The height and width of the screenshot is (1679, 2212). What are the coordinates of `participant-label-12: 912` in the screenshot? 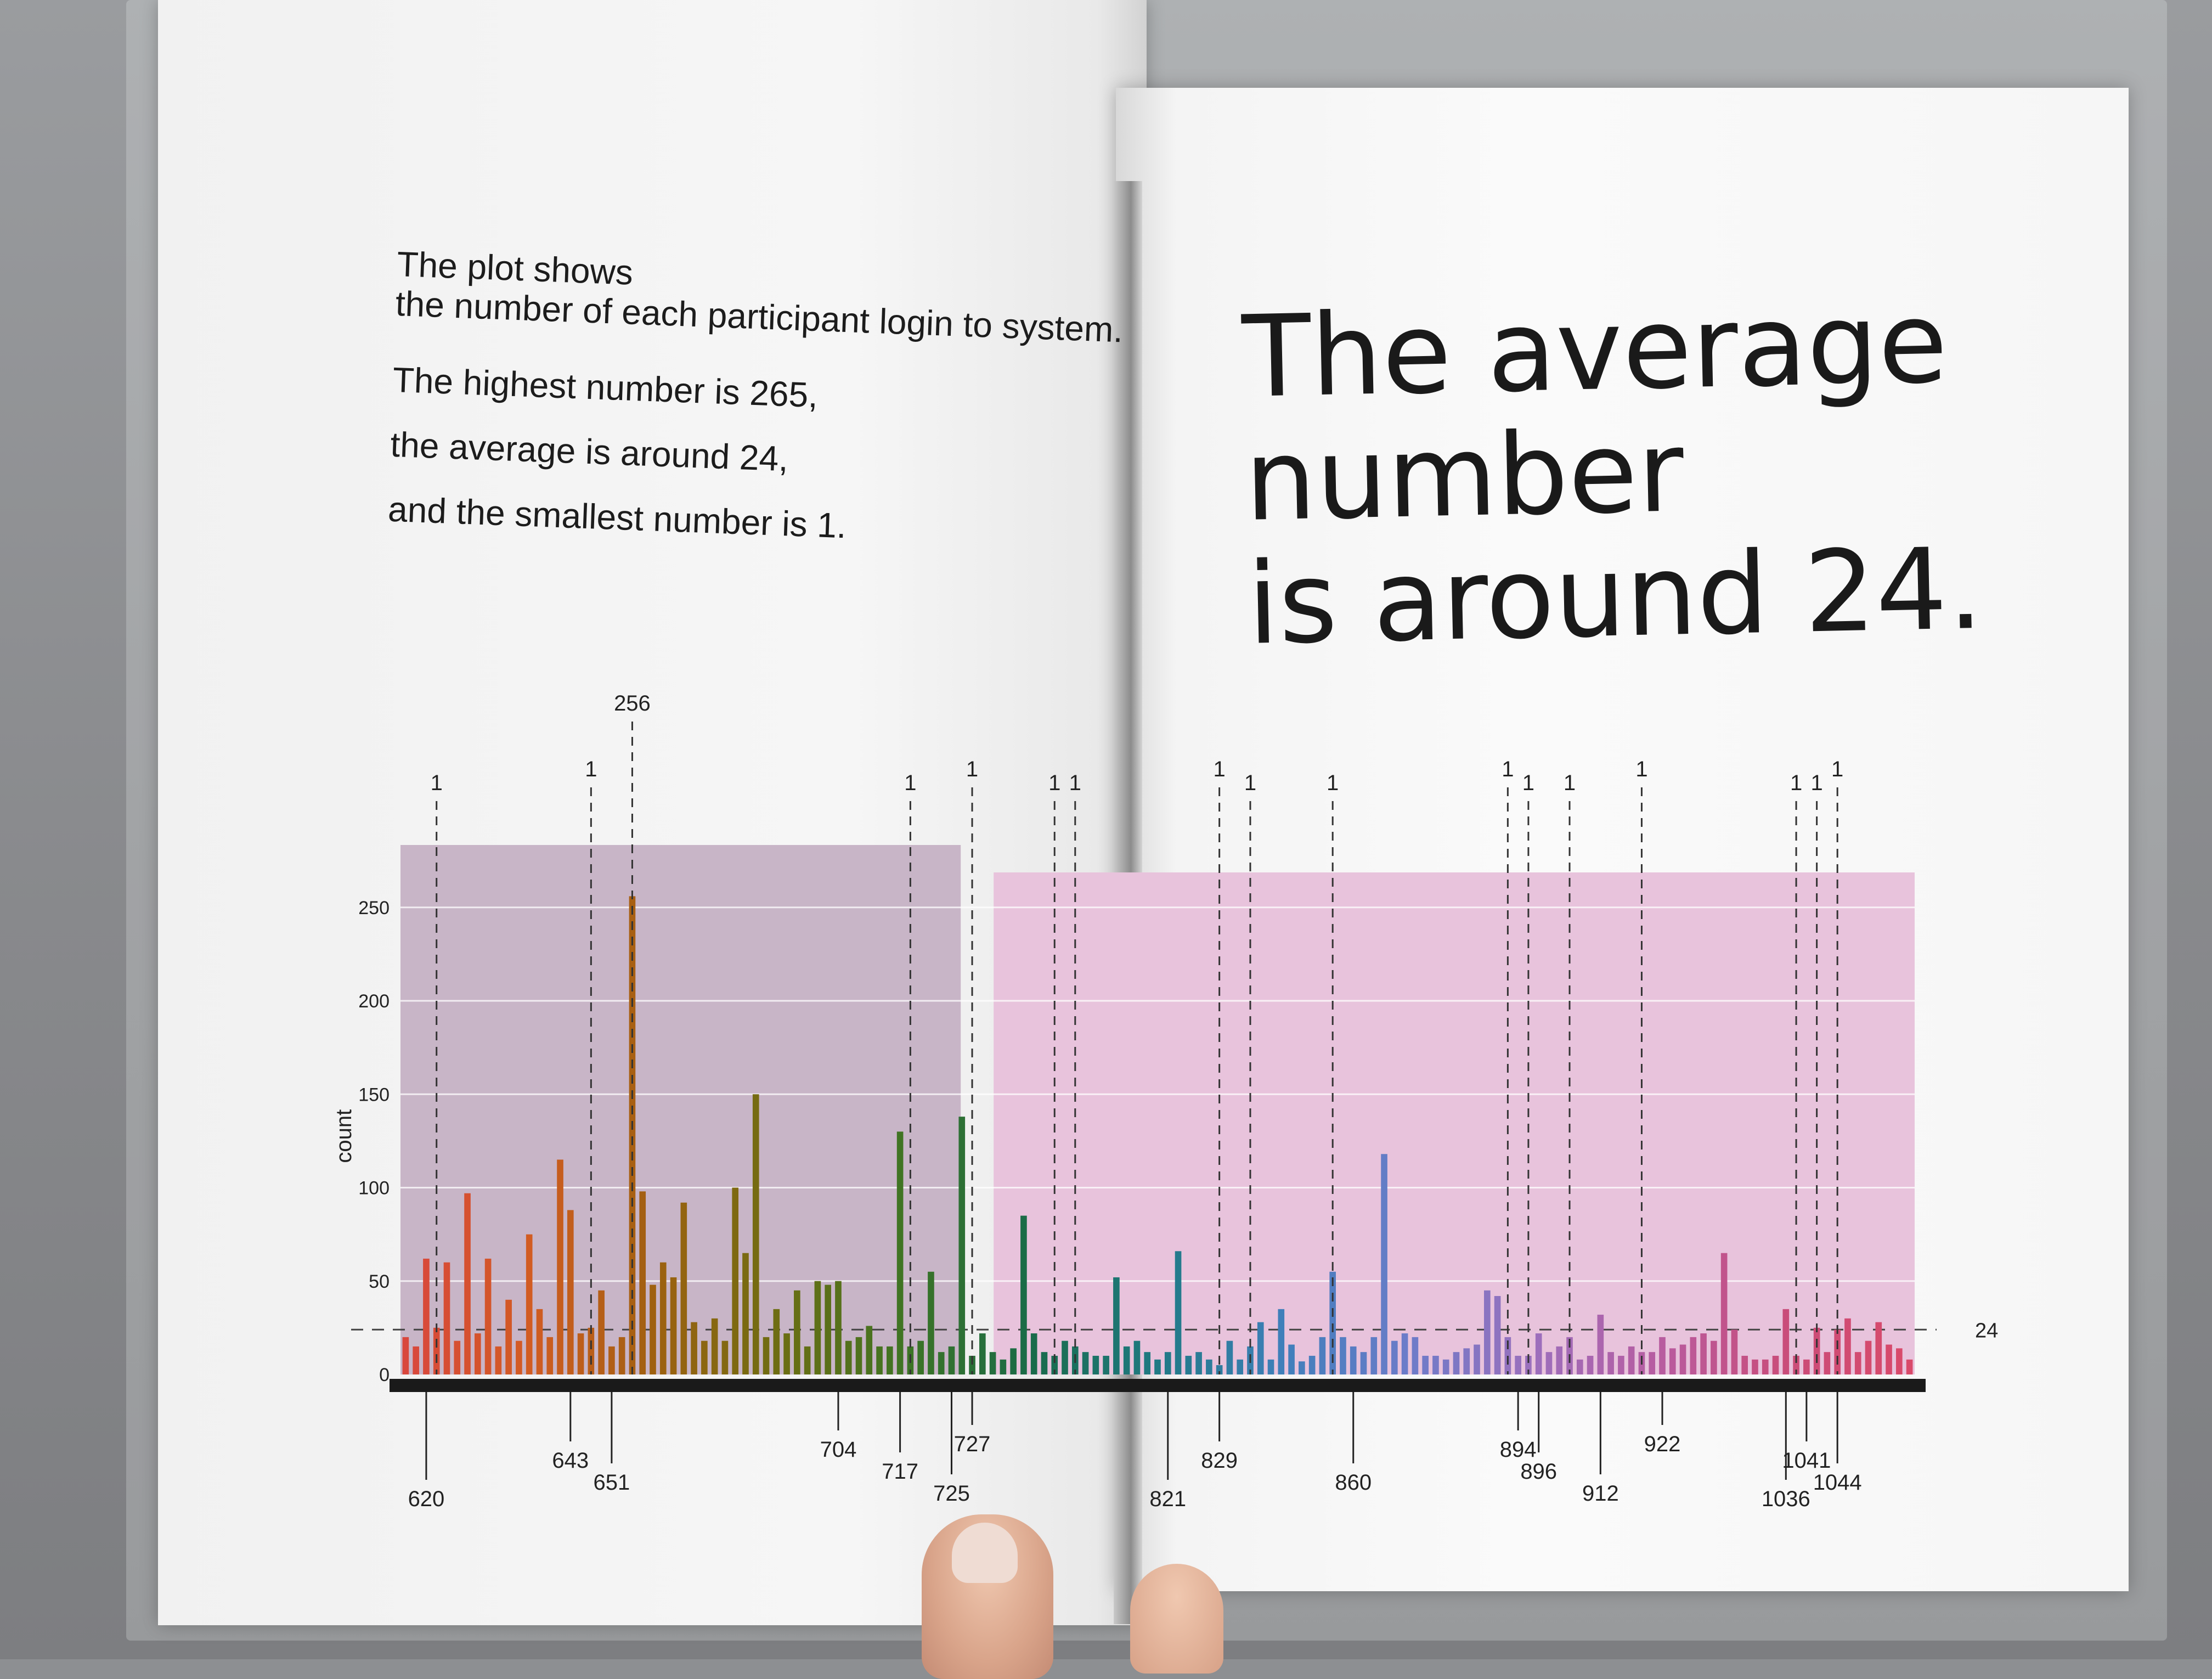 It's located at (1600, 1494).